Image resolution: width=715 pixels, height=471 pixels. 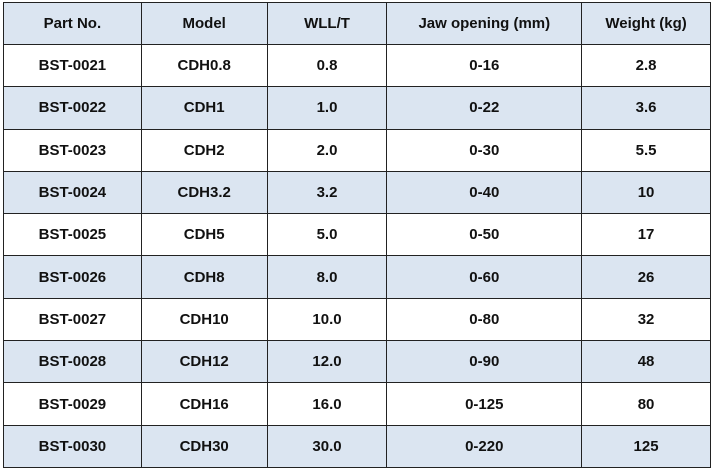 What do you see at coordinates (484, 235) in the screenshot?
I see `table-cell: 0-50` at bounding box center [484, 235].